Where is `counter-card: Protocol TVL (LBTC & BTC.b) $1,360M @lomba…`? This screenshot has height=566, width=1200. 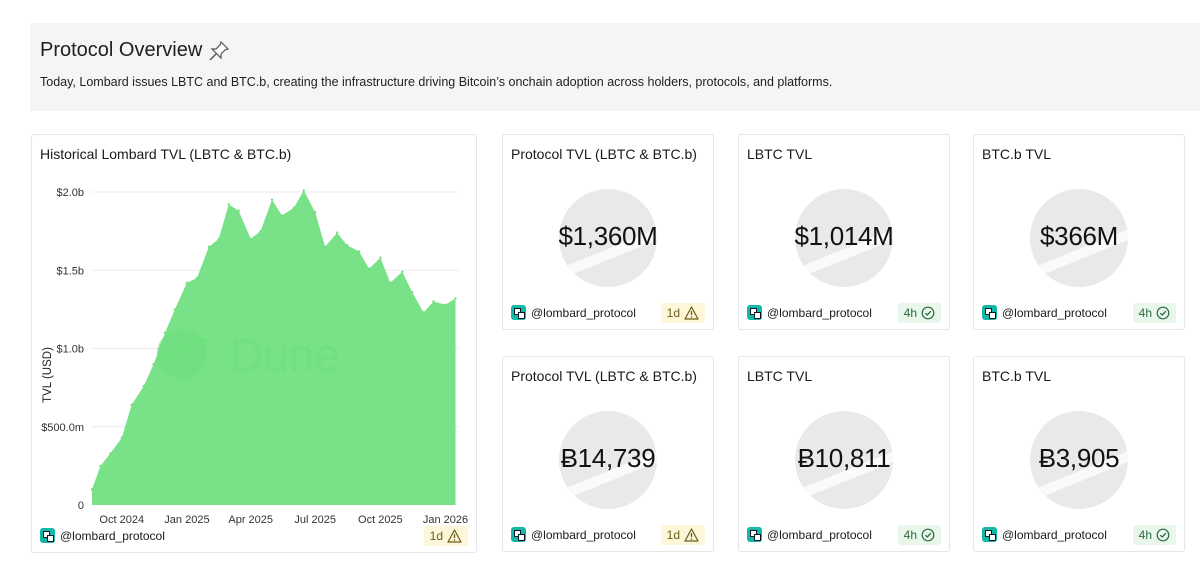
counter-card: Protocol TVL (LBTC & BTC.b) $1,360M @lomba… is located at coordinates (608, 232).